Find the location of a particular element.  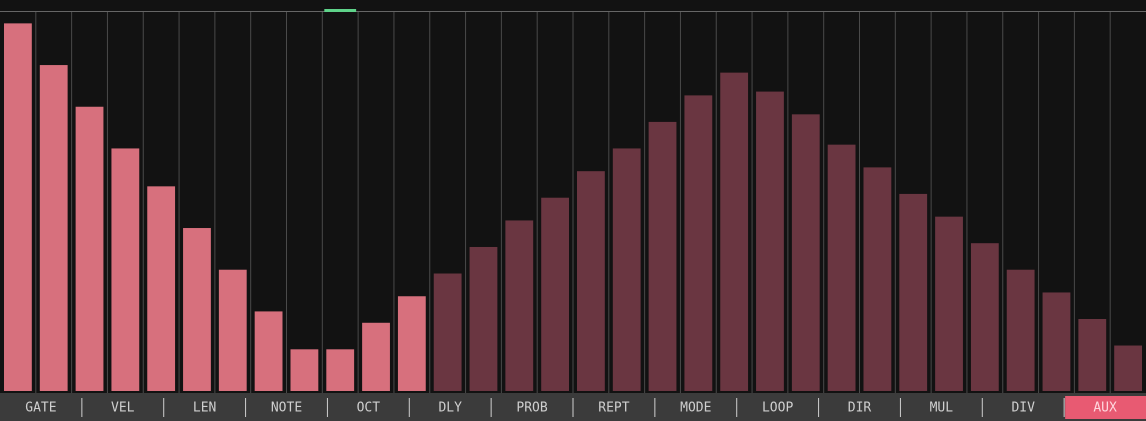

tab-label: NOTE is located at coordinates (286, 408).